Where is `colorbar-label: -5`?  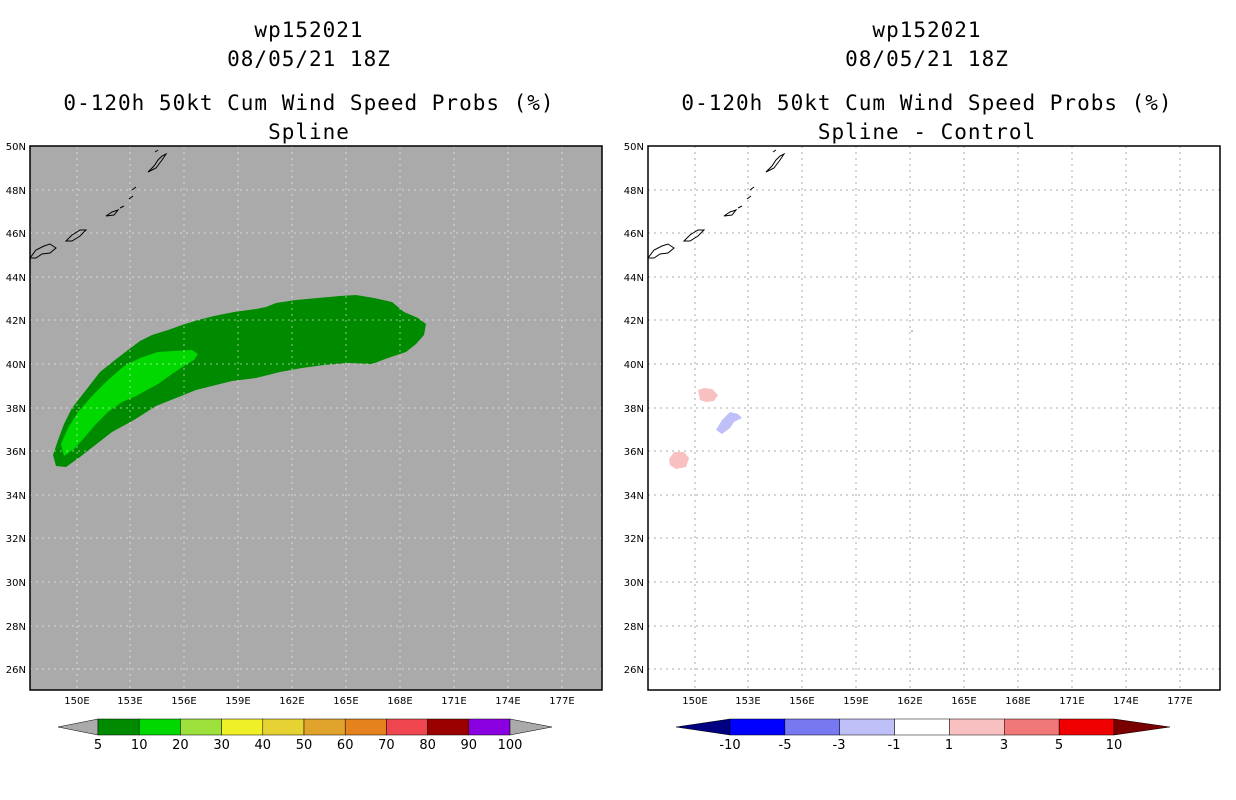 colorbar-label: -5 is located at coordinates (785, 745).